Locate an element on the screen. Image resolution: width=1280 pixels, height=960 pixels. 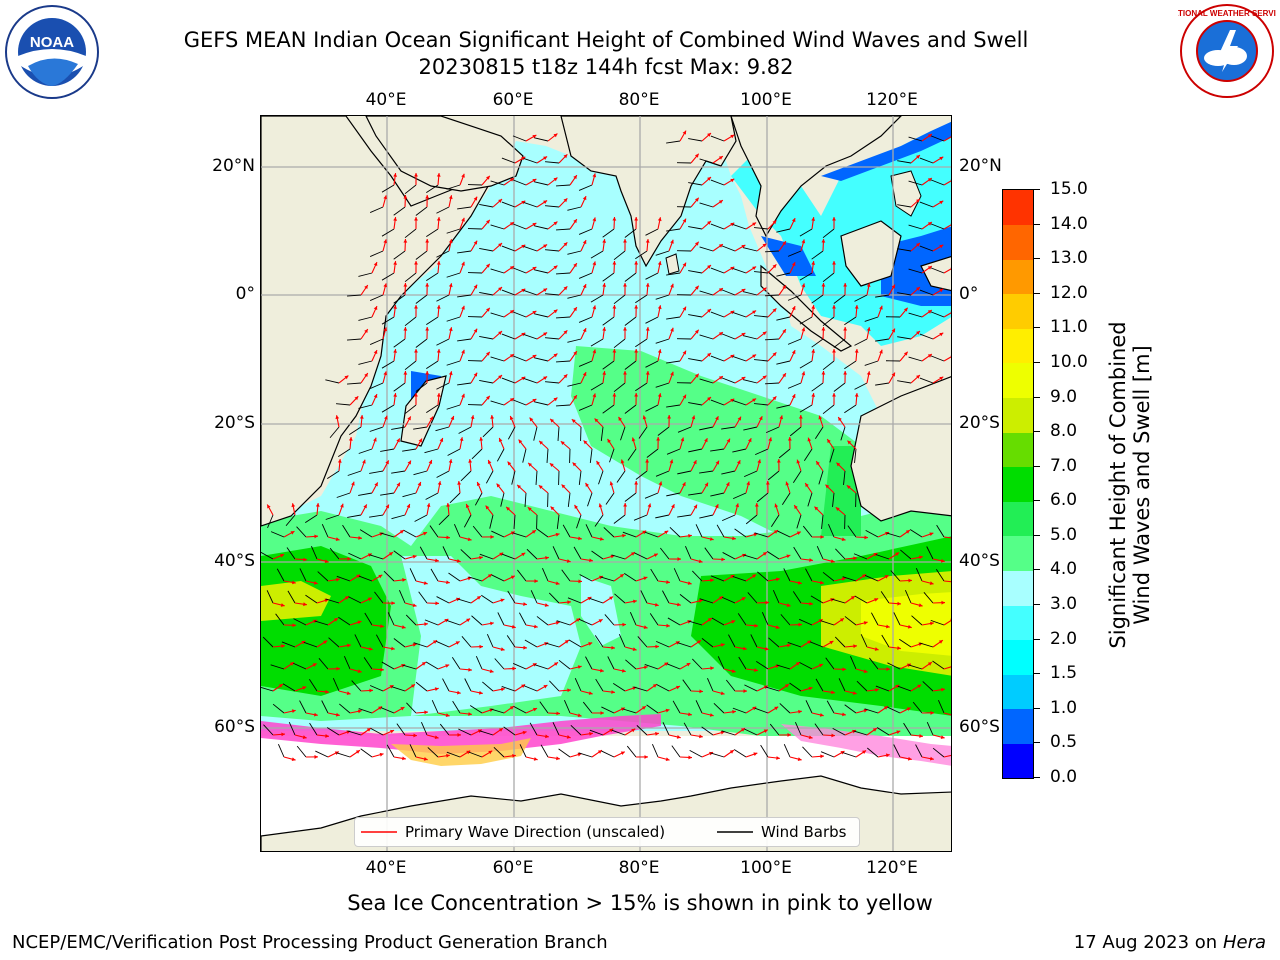
wave-direction-arrow is located at coordinates (947, 359).